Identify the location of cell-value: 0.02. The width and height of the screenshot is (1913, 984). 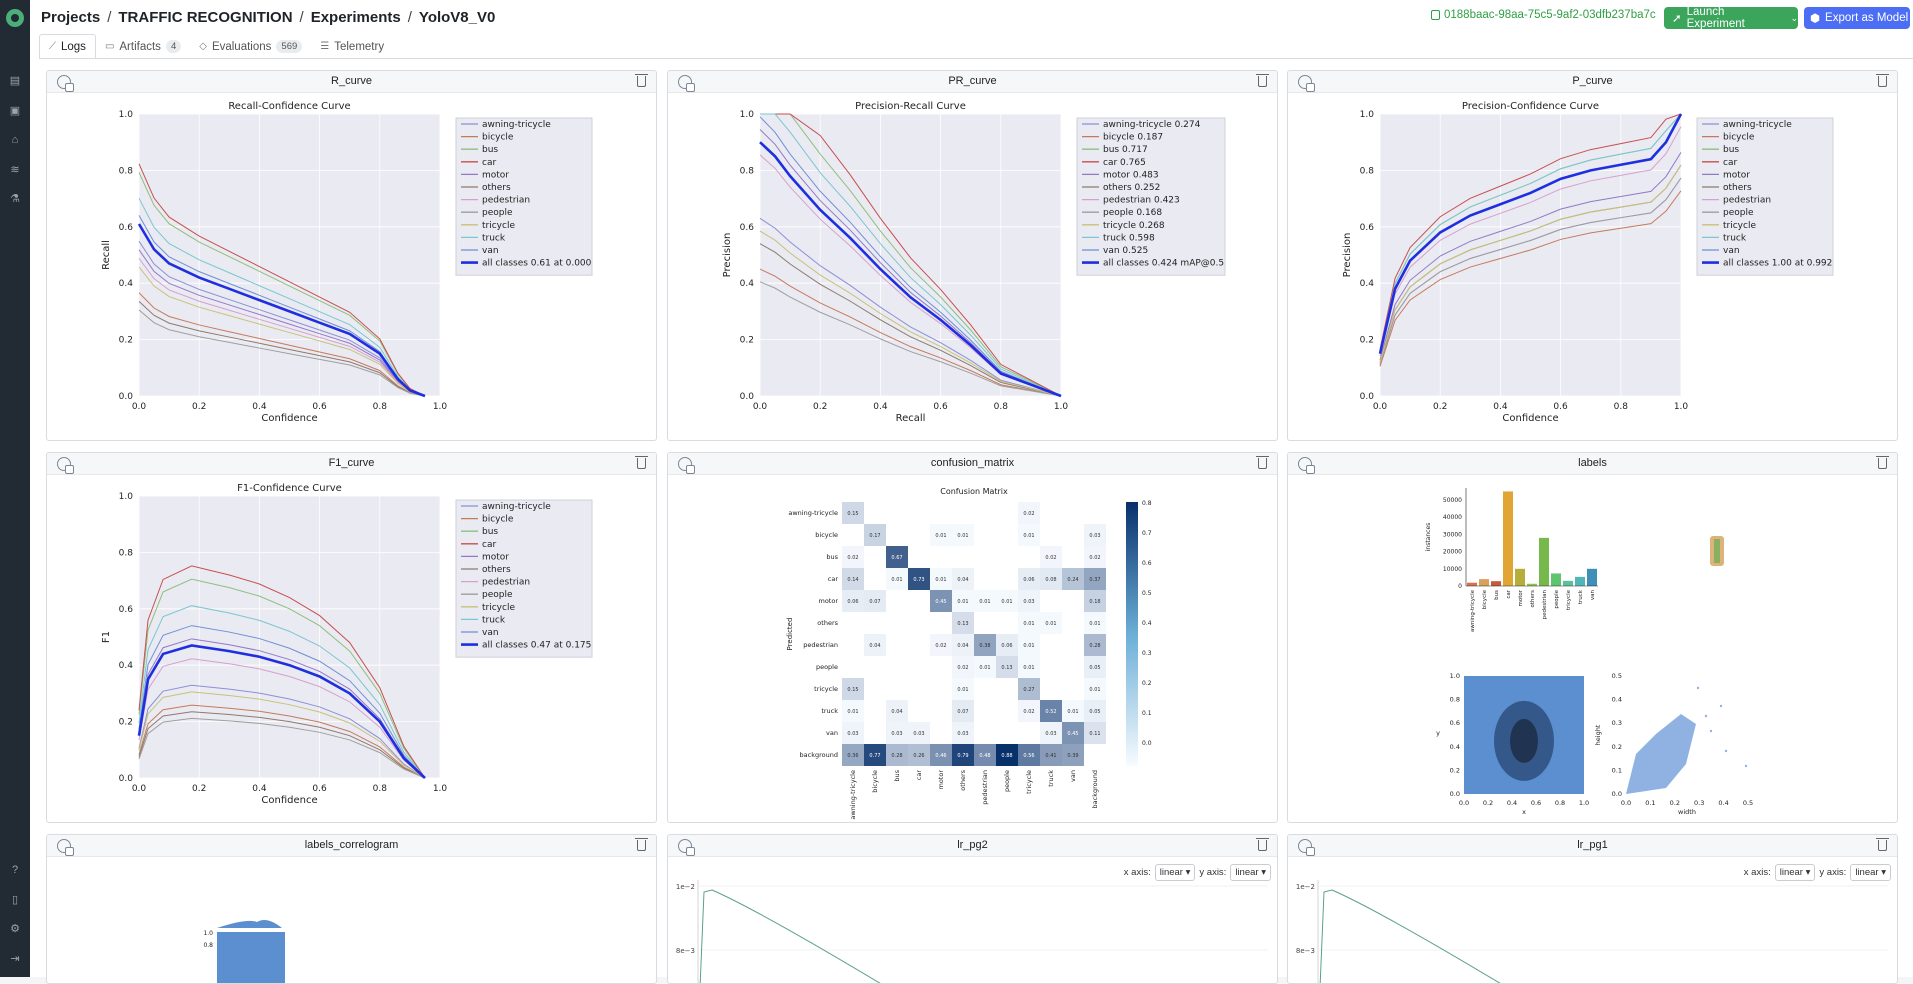
(1050, 558).